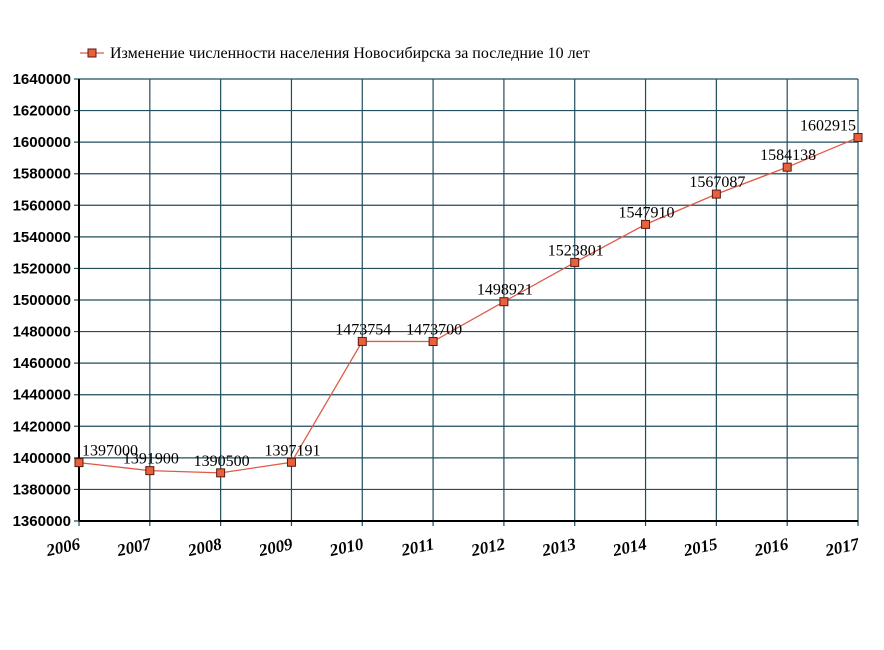 The image size is (884, 650). I want to click on x-tick-label: 2007, so click(134, 547).